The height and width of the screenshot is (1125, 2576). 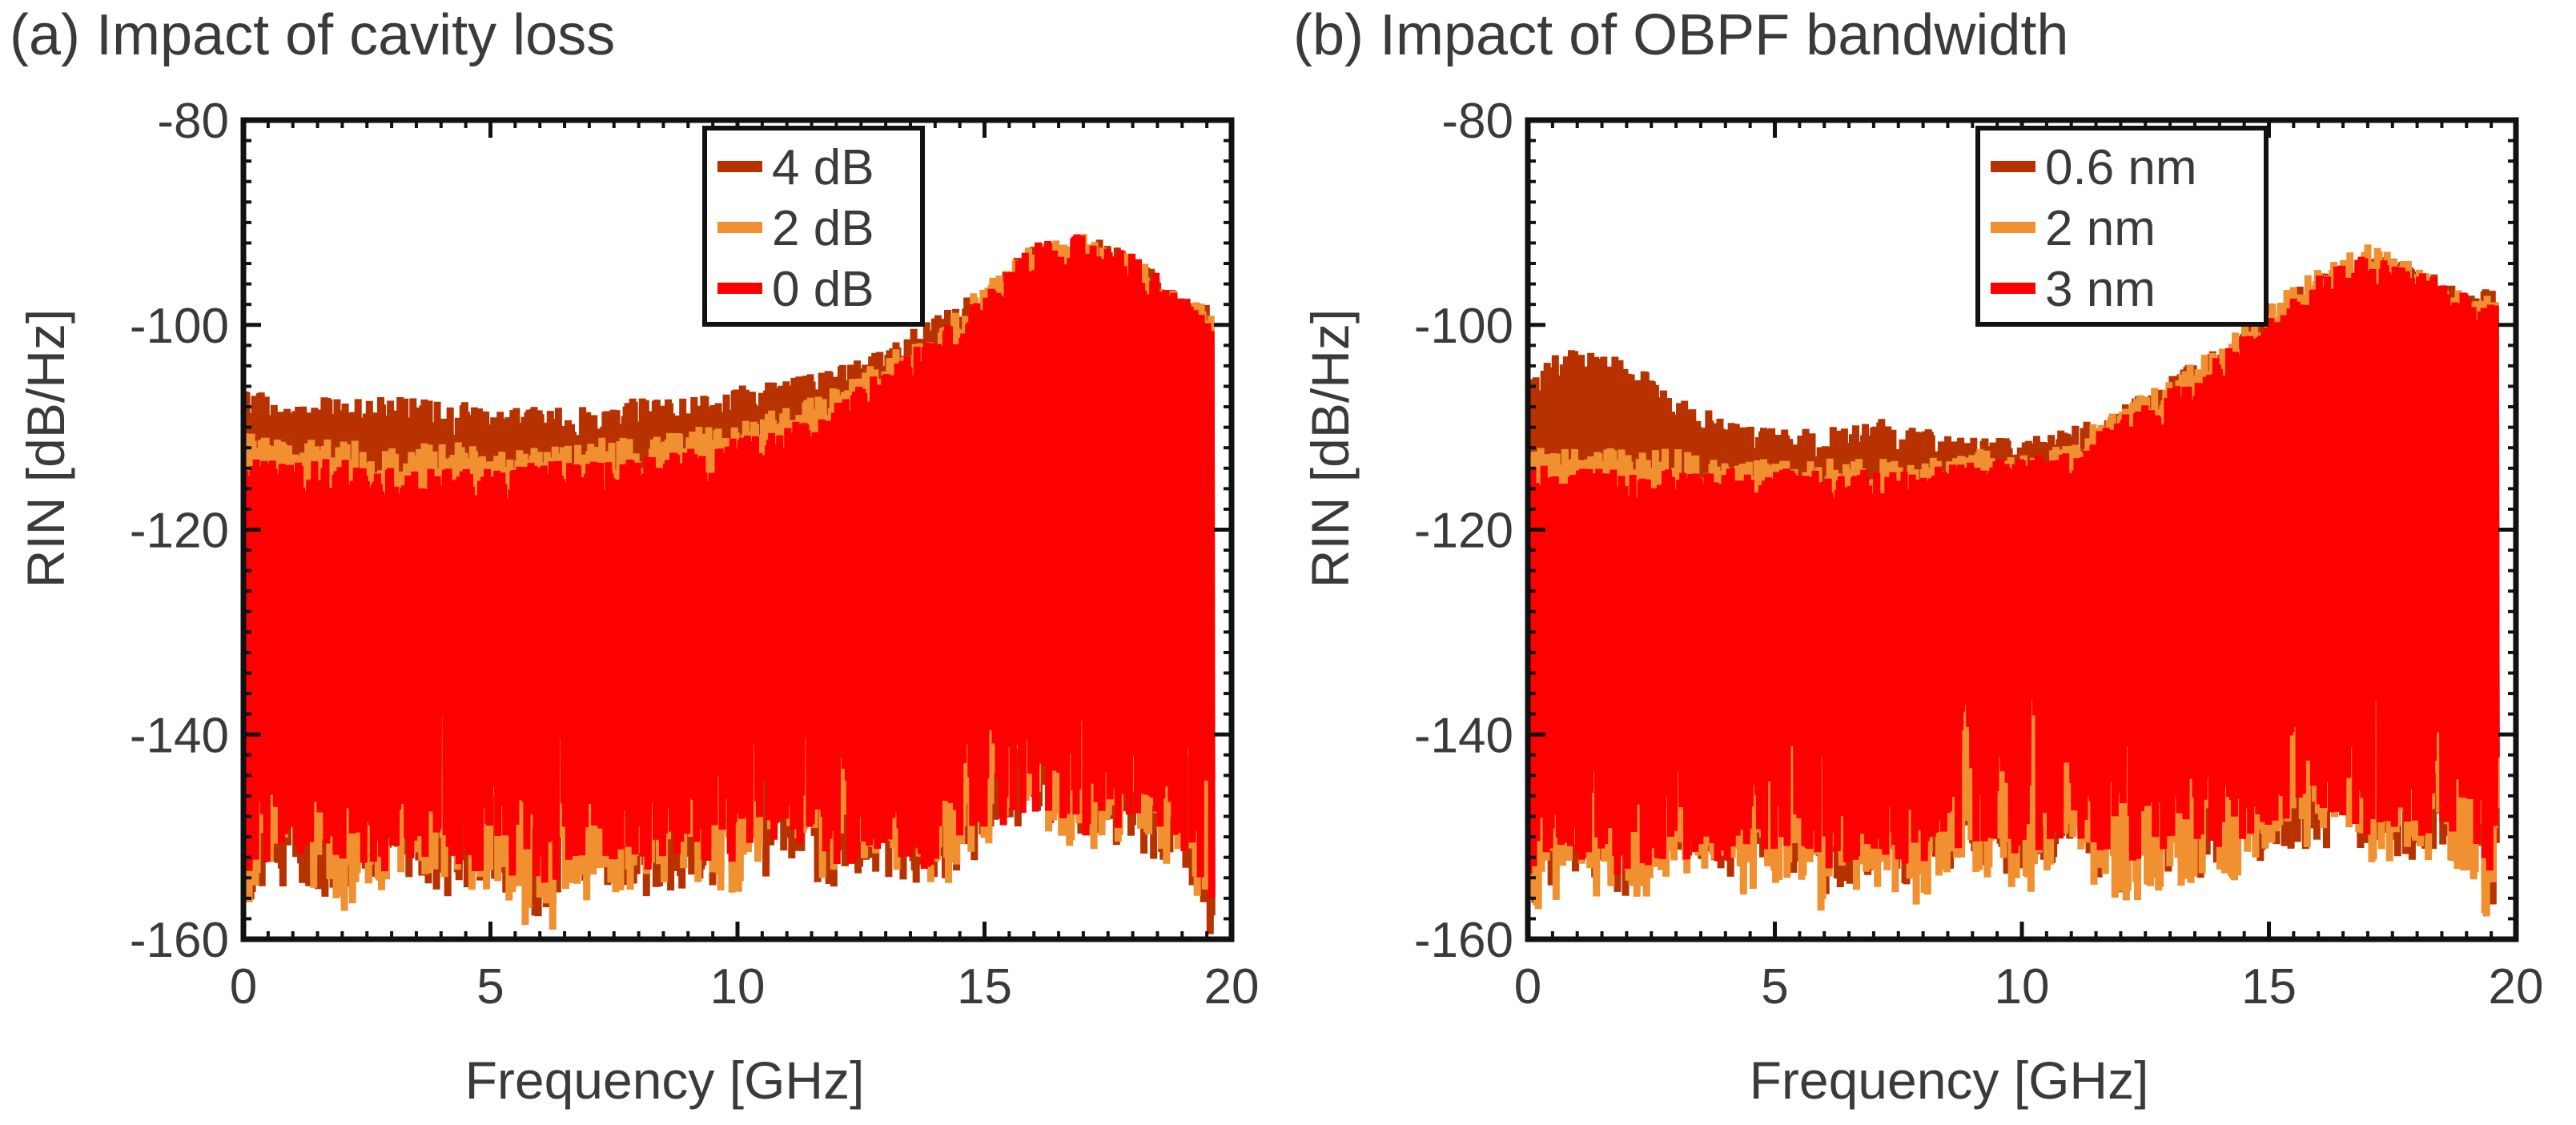 I want to click on panel-a-ytick-label: -120, so click(x=179, y=531).